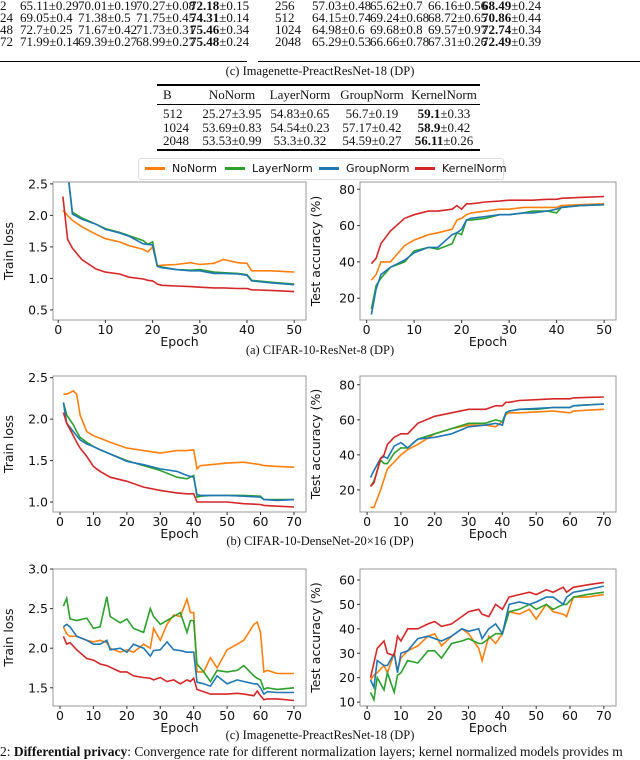  Describe the element at coordinates (342, 17) in the screenshot. I see `right-cell: 64.15±0.74` at that location.